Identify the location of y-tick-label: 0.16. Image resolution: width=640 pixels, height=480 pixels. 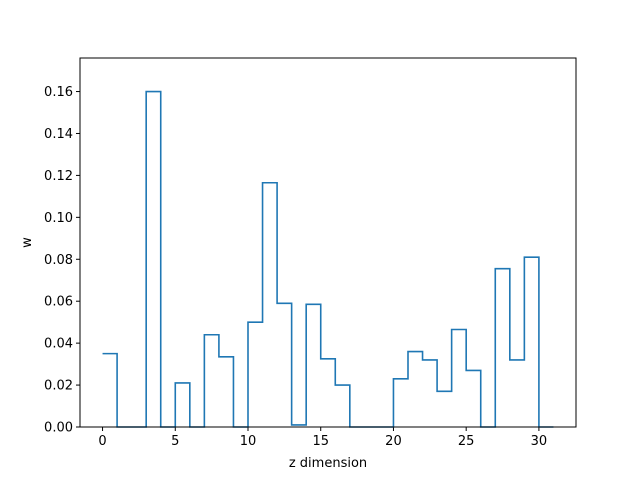
(58, 92).